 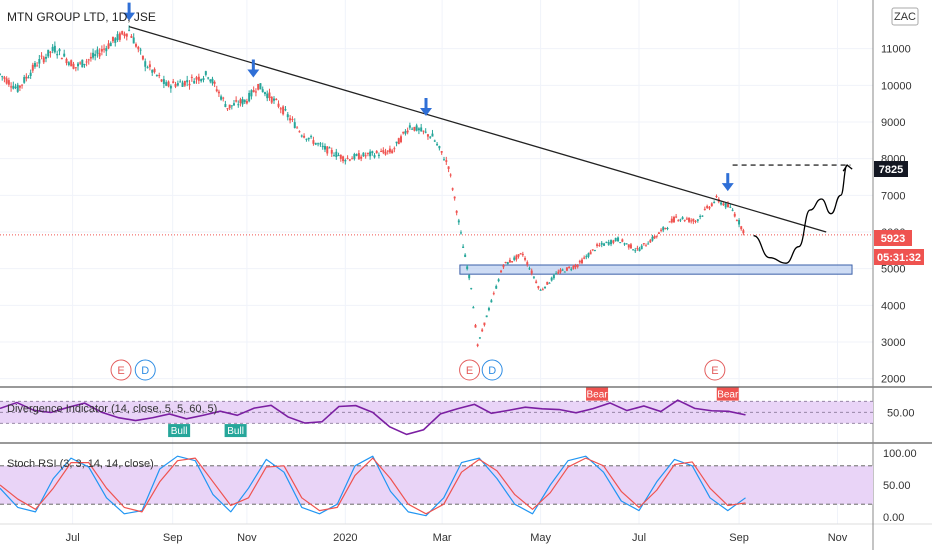 I want to click on x-tick-label: May, so click(x=540, y=538).